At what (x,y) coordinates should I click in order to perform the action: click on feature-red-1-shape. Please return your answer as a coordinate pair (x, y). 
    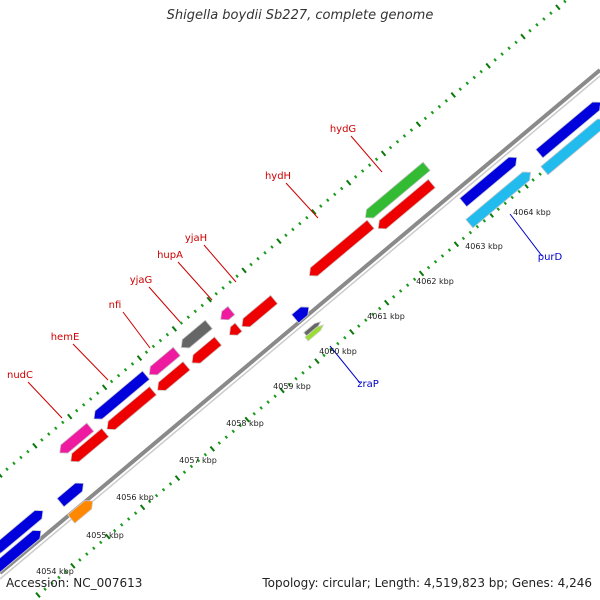
    Looking at the image, I should click on (90, 445).